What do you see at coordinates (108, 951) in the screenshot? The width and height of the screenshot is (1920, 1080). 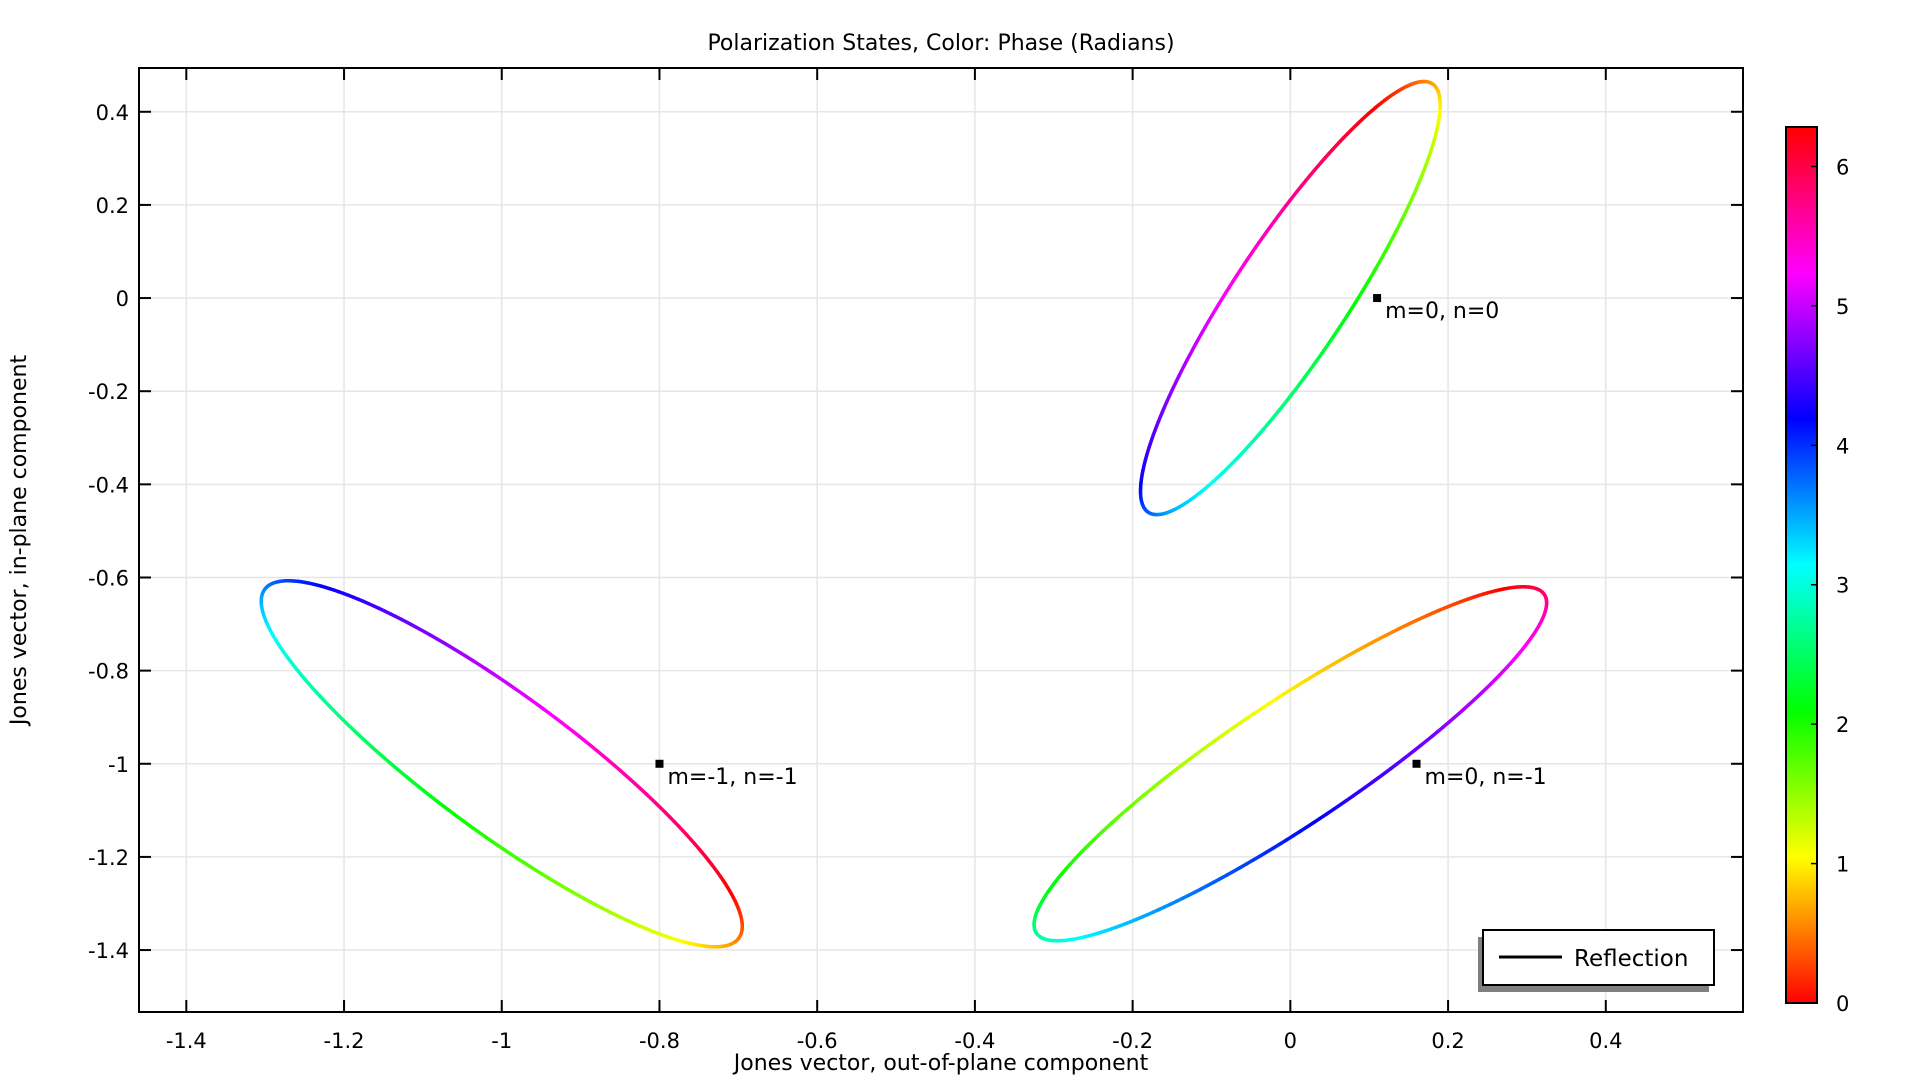 I see `y-tick-label: -1.4` at bounding box center [108, 951].